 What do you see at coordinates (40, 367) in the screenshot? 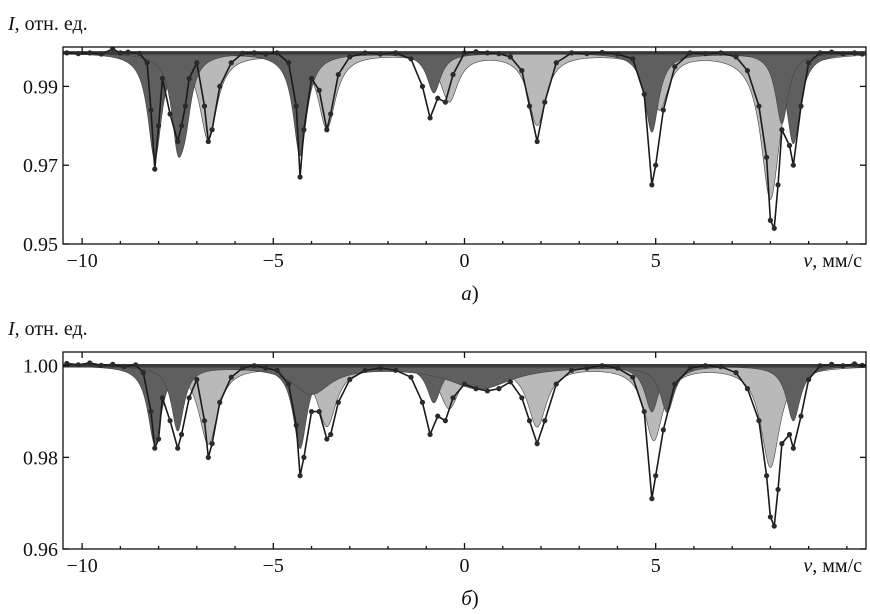
I see `y-tick-label: 1.00` at bounding box center [40, 367].